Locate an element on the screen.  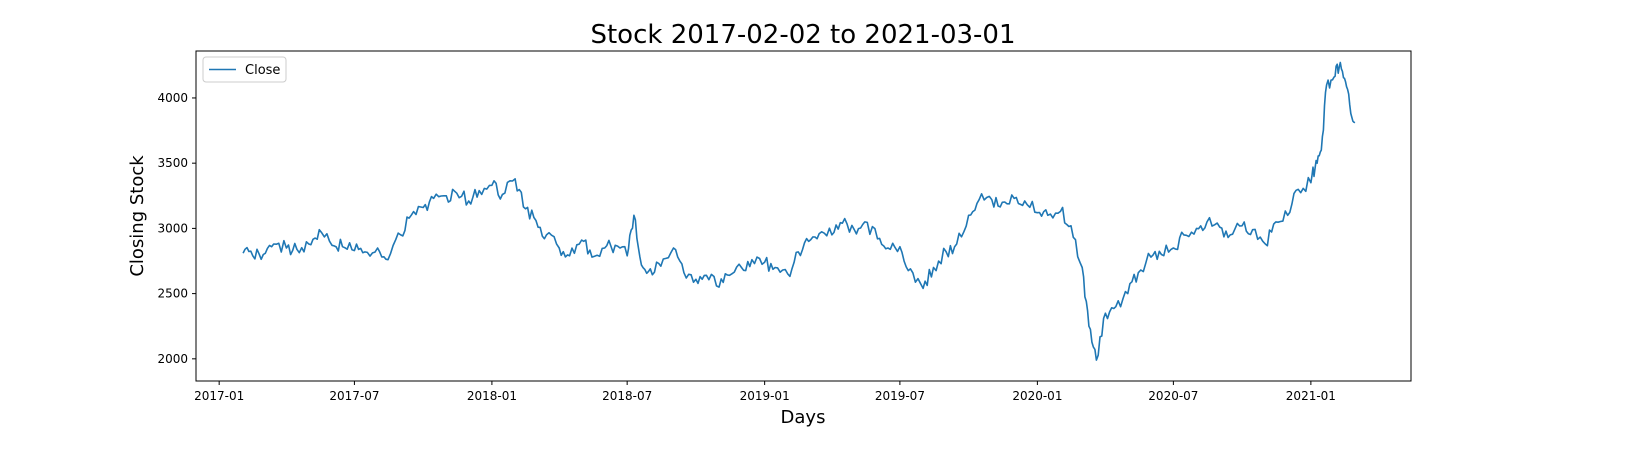
legend-box is located at coordinates (244, 69).